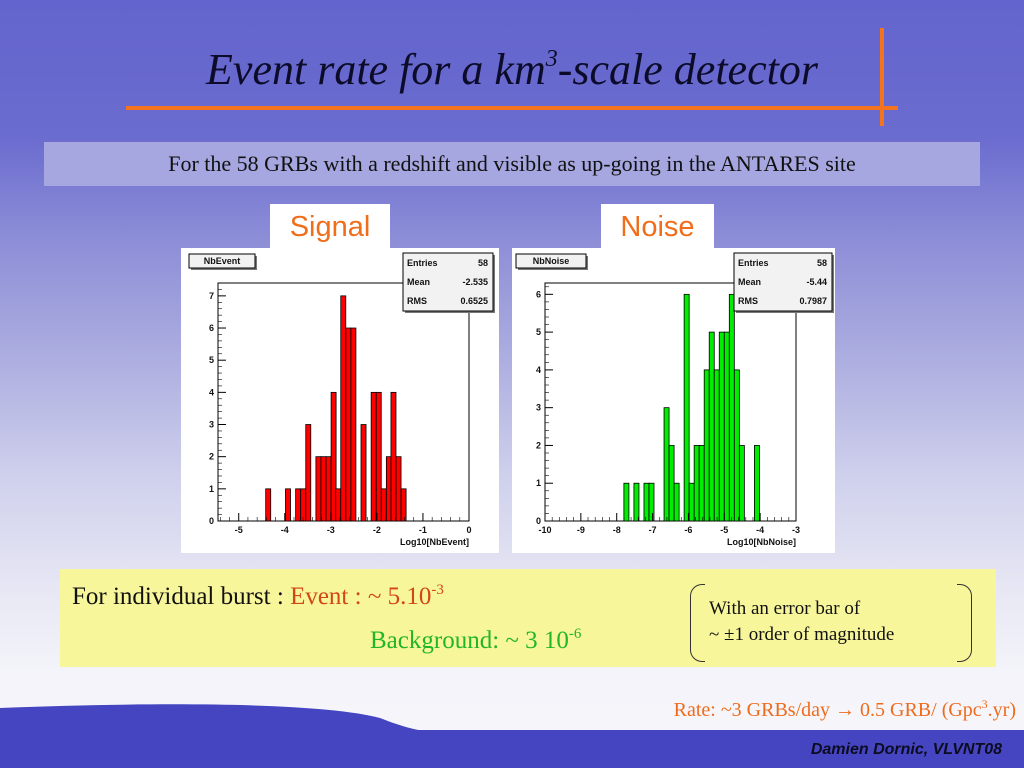 Image resolution: width=1024 pixels, height=768 pixels. Describe the element at coordinates (984, 704) in the screenshot. I see `rate-superscript: 3` at that location.